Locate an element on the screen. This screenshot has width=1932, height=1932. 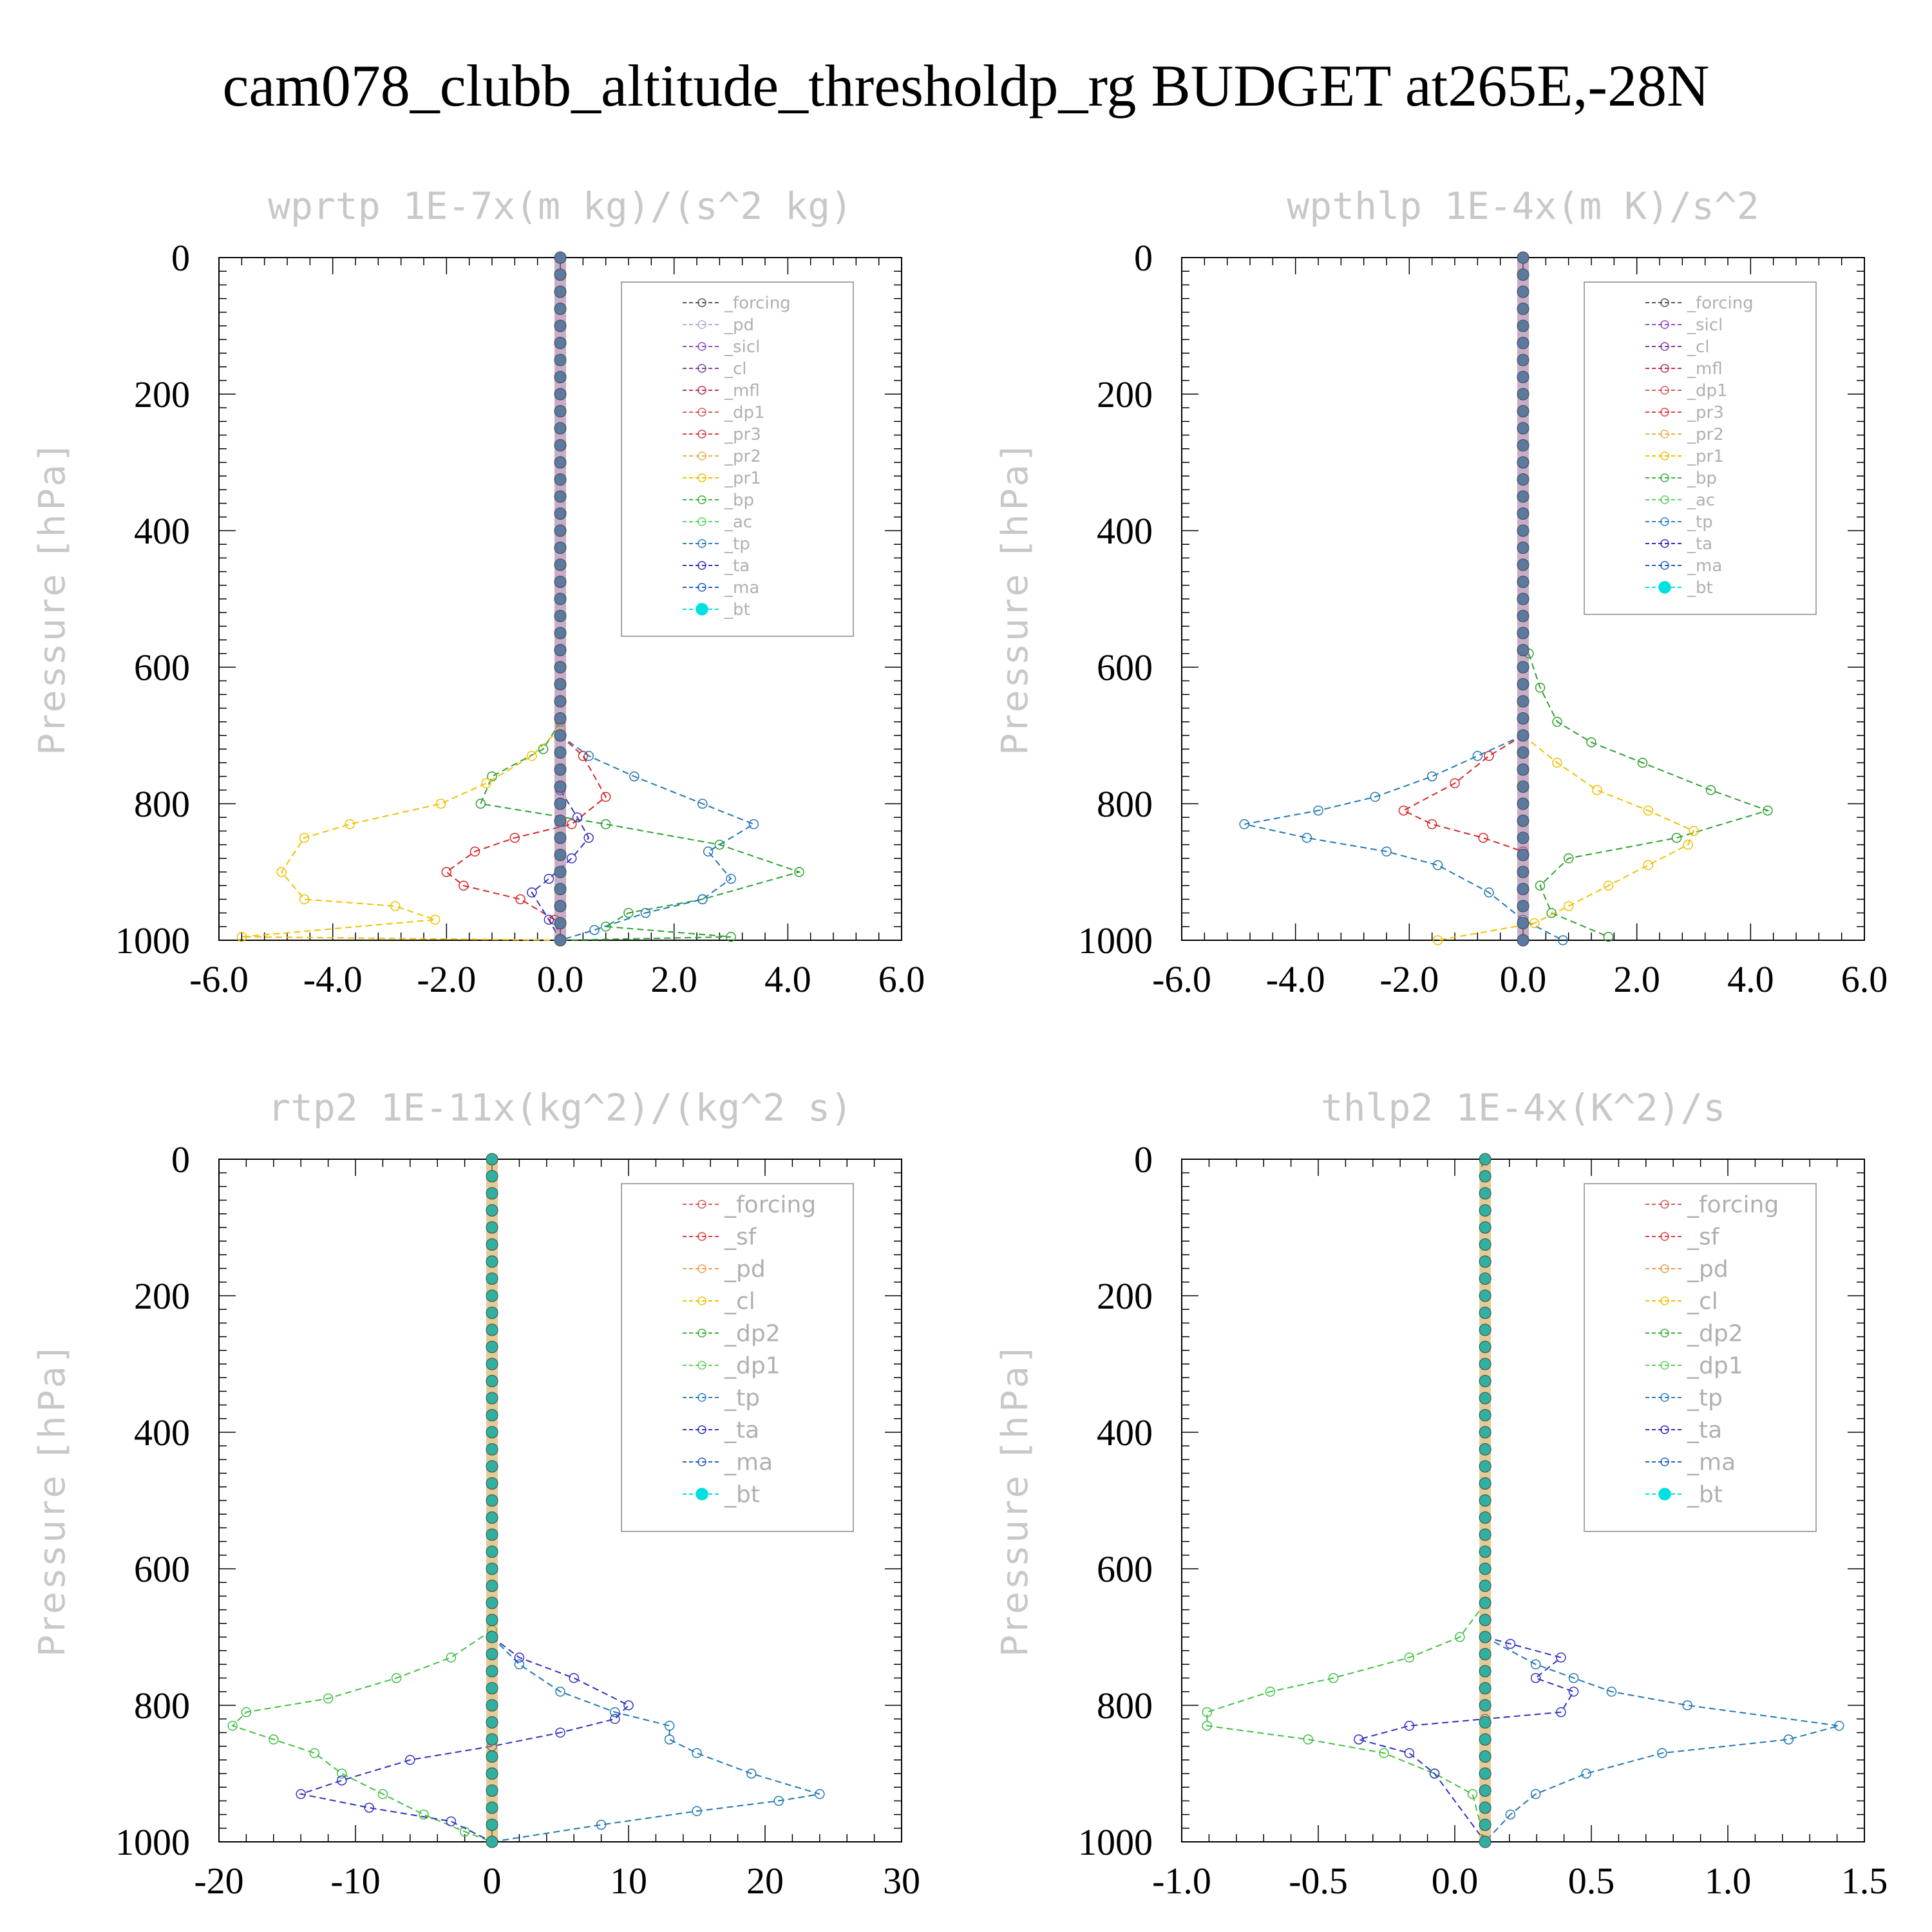
legend-entry: _cl is located at coordinates (1698, 347).